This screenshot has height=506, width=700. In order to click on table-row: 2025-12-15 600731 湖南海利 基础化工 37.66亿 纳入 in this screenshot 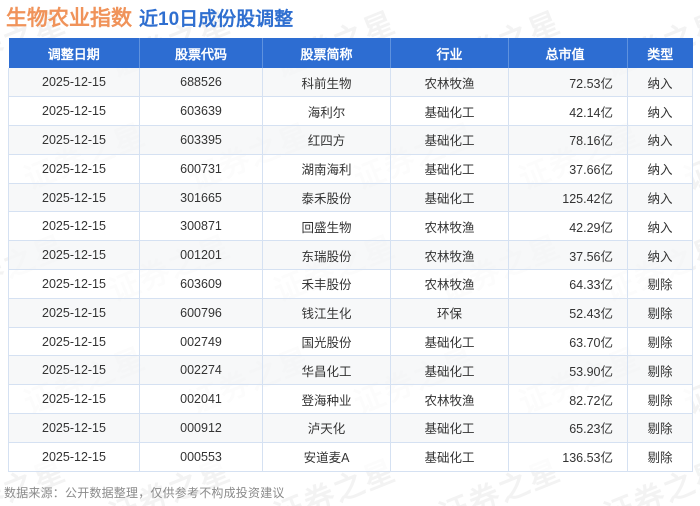, I will do `click(350, 169)`.